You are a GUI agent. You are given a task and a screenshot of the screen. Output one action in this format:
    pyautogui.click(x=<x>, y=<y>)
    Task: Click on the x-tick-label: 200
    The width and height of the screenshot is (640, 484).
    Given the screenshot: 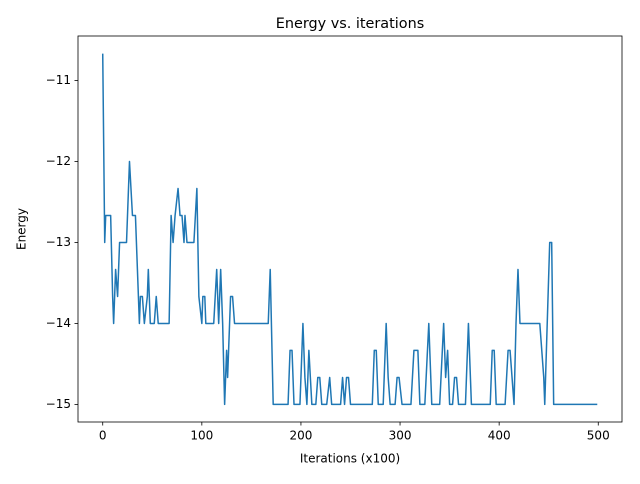 What is the action you would take?
    pyautogui.click(x=300, y=436)
    